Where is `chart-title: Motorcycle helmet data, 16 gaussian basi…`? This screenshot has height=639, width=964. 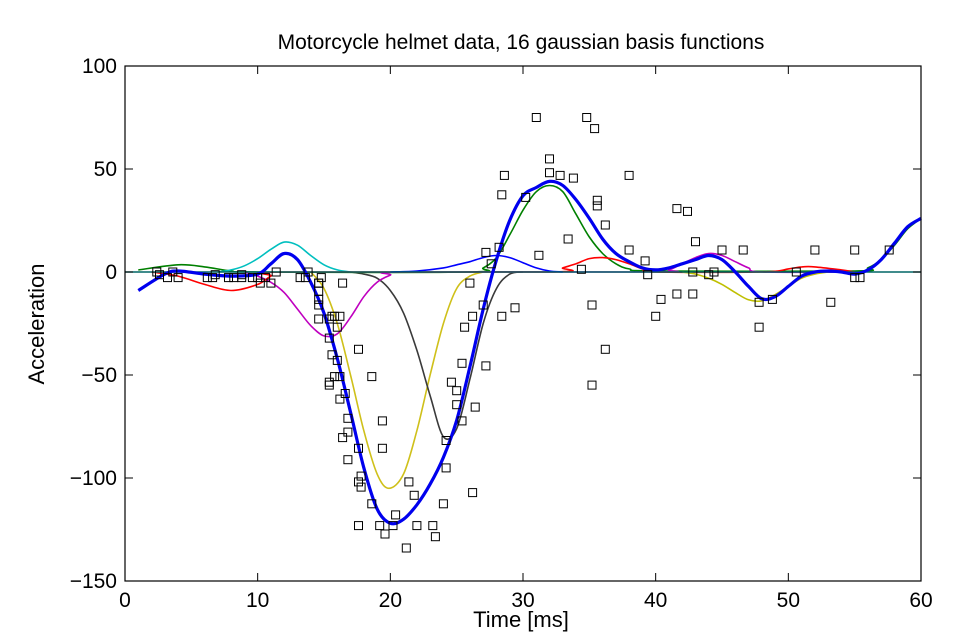
chart-title: Motorcycle helmet data, 16 gaussian basi… is located at coordinates (521, 42).